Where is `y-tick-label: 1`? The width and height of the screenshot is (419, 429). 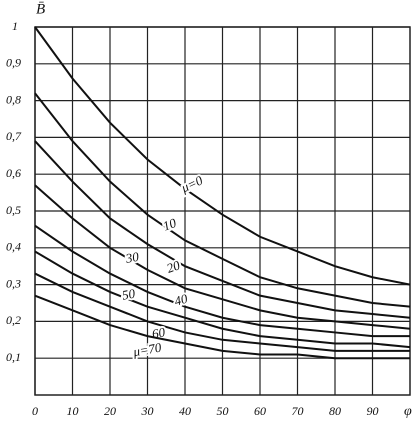
y-tick-label: 1 is located at coordinates (15, 26).